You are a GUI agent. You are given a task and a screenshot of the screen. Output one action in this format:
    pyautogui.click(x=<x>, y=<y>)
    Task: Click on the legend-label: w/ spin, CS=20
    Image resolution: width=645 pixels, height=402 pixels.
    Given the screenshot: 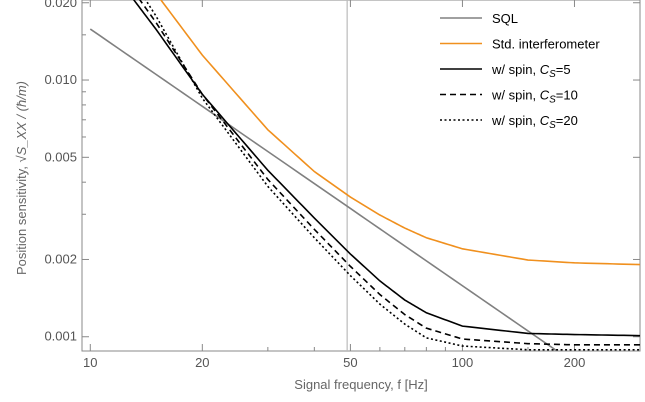 What is the action you would take?
    pyautogui.click(x=534, y=122)
    